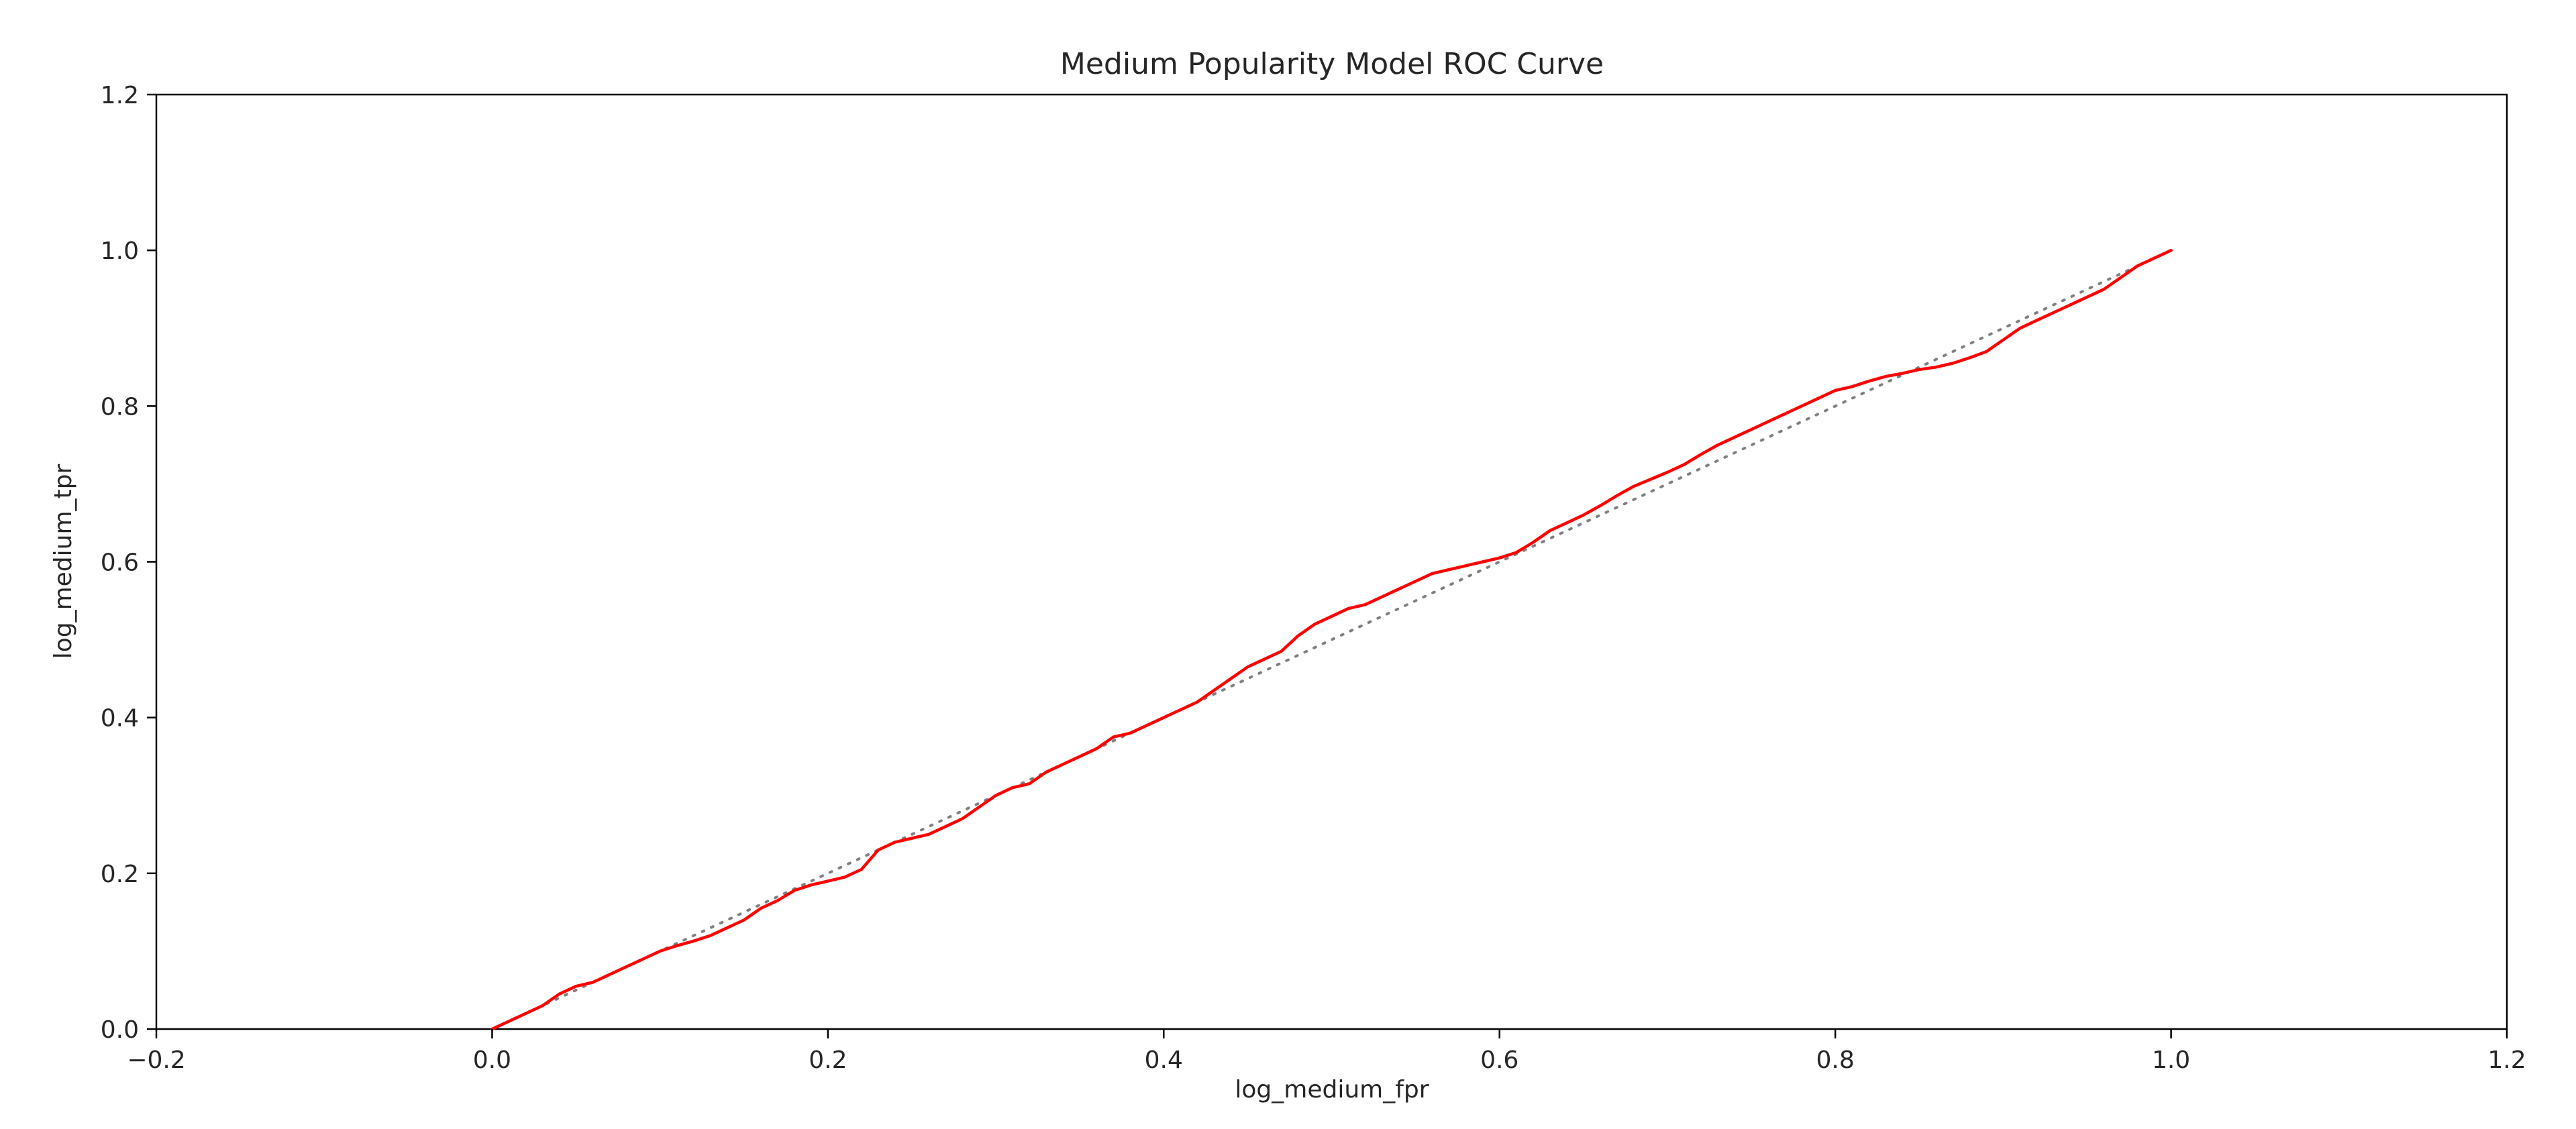 The height and width of the screenshot is (1129, 2576). Describe the element at coordinates (1835, 1060) in the screenshot. I see `x-tick-label: 0.8` at that location.